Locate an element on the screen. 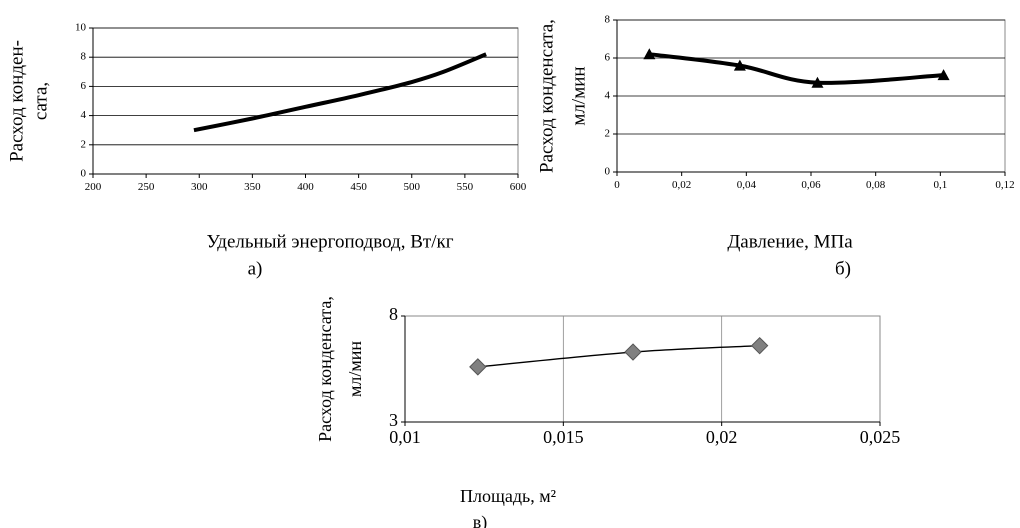 The width and height of the screenshot is (1020, 528). x-tick-label: 0 is located at coordinates (617, 185).